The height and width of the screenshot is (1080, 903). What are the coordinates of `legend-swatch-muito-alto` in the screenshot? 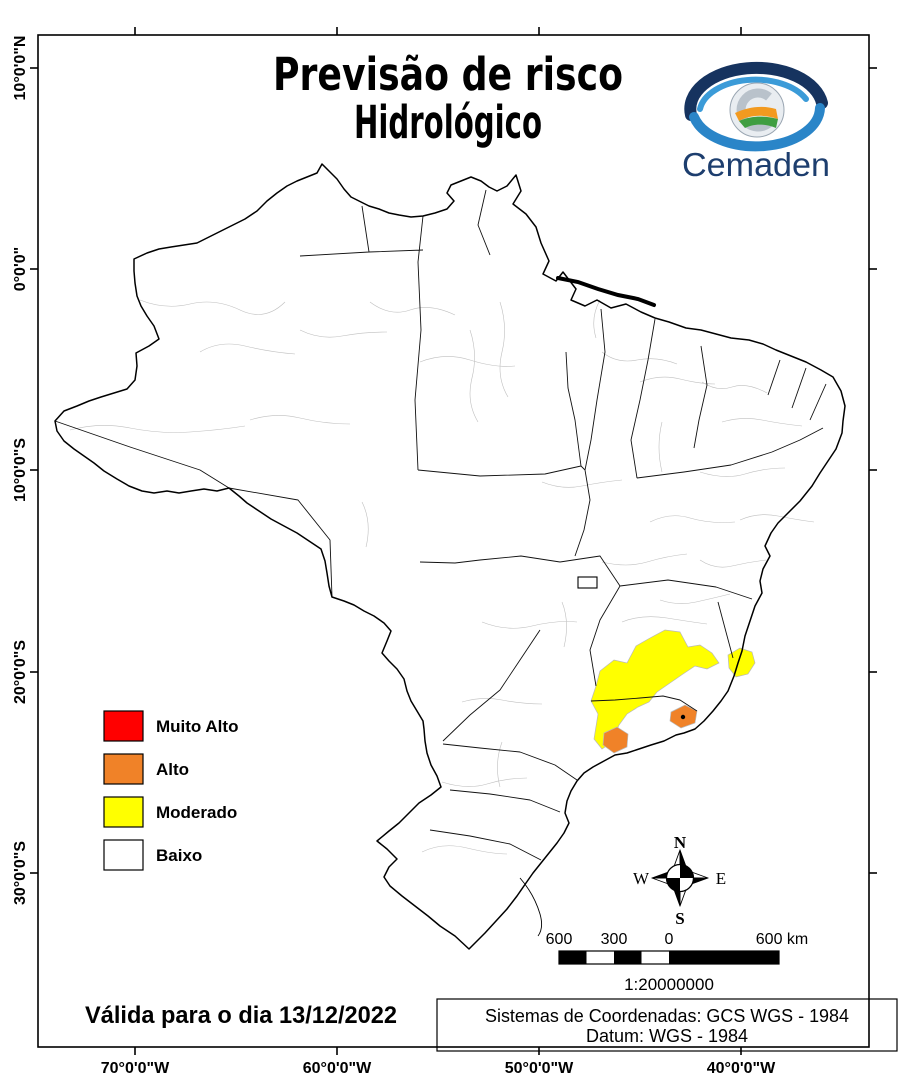 It's located at (123, 726).